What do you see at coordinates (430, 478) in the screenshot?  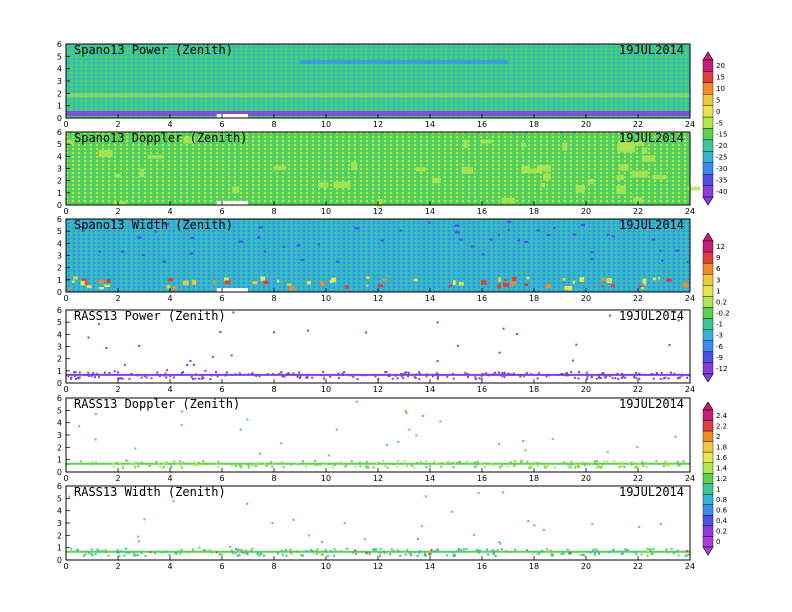 I see `x-tick-label: 14` at bounding box center [430, 478].